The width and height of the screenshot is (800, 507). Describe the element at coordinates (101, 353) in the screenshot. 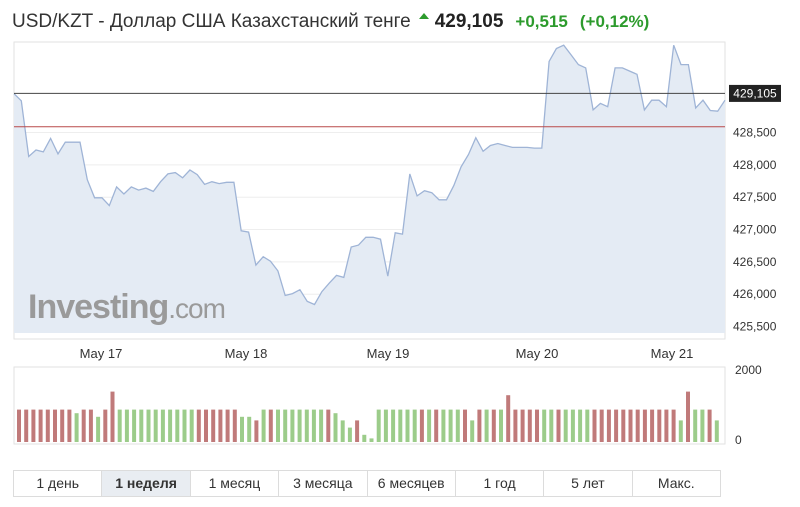

I see `x-tick-label: May 17` at that location.